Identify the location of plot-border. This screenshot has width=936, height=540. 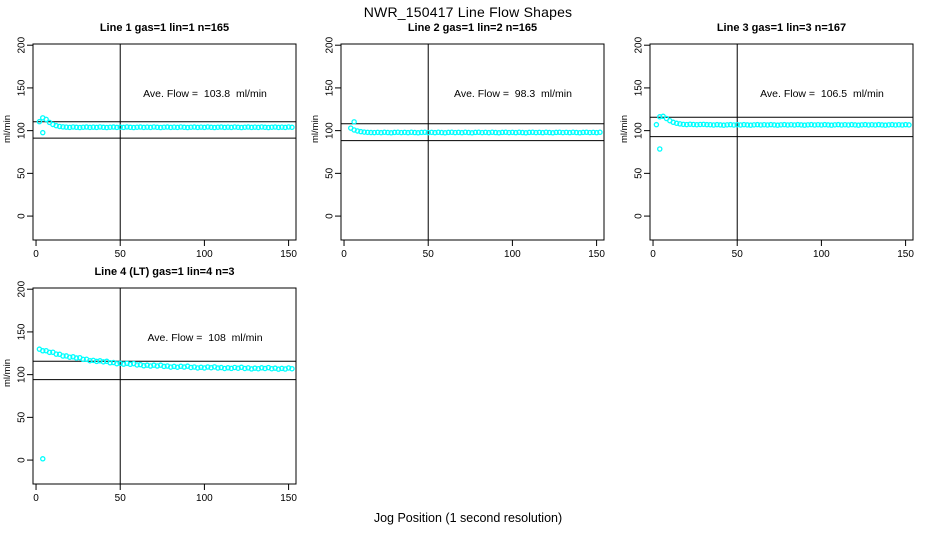
(164, 142).